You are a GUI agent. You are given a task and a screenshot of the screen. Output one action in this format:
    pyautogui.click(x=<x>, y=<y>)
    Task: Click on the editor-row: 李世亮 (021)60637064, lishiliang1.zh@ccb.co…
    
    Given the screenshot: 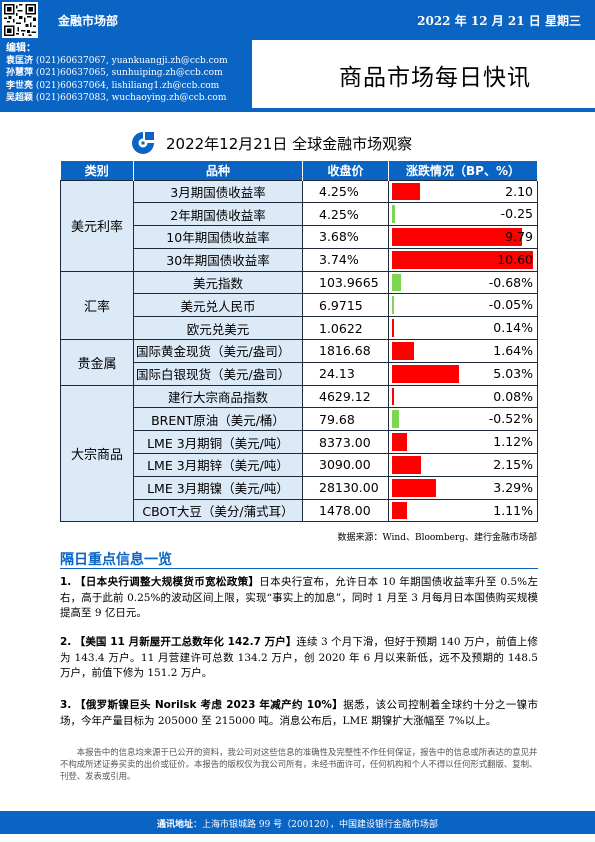 What is the action you would take?
    pyautogui.click(x=129, y=86)
    